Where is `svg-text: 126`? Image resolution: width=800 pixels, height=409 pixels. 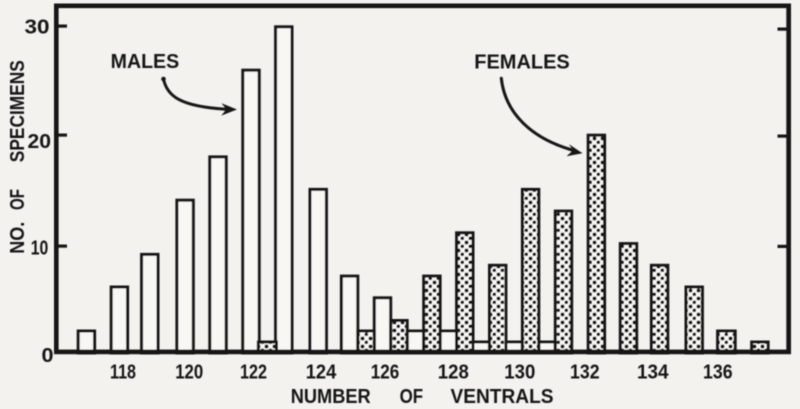
svg-text: 126 is located at coordinates (385, 373).